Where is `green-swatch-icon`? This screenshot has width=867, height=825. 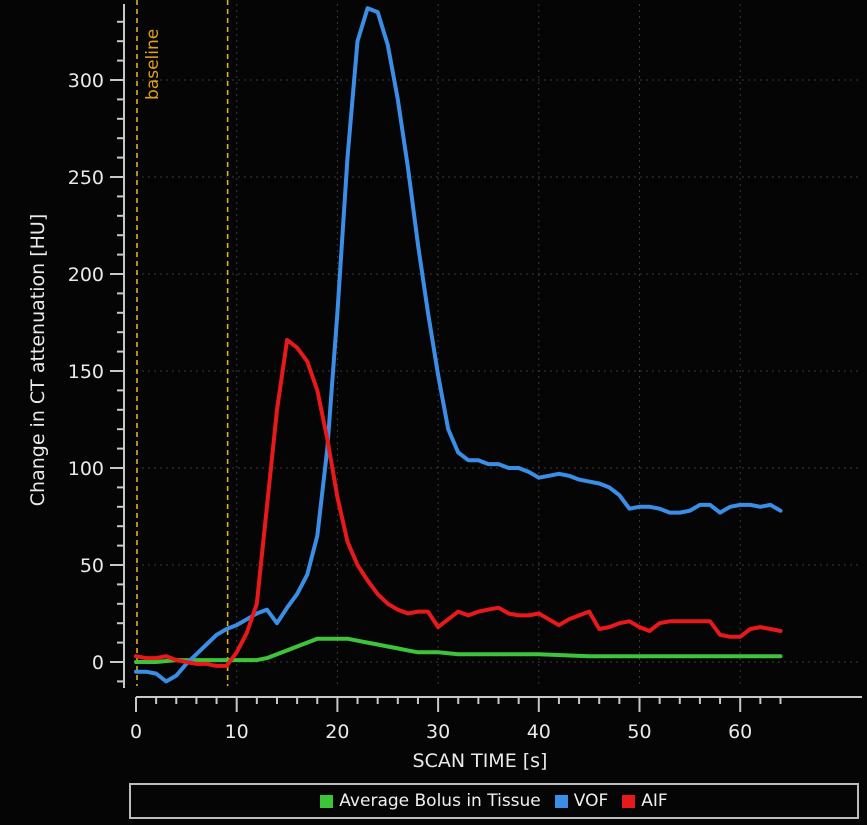 green-swatch-icon is located at coordinates (327, 801).